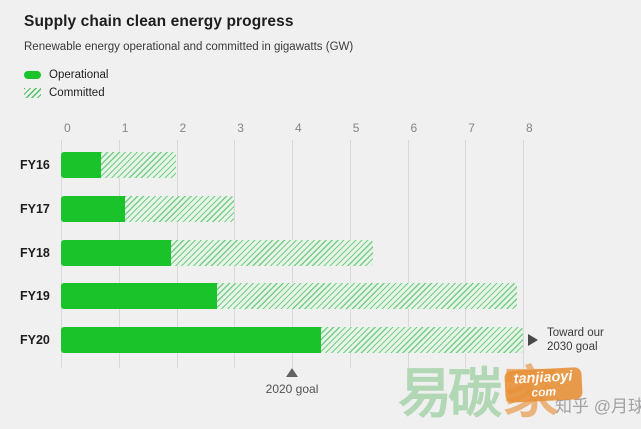  What do you see at coordinates (81, 165) in the screenshot?
I see `operational-segment-fy16` at bounding box center [81, 165].